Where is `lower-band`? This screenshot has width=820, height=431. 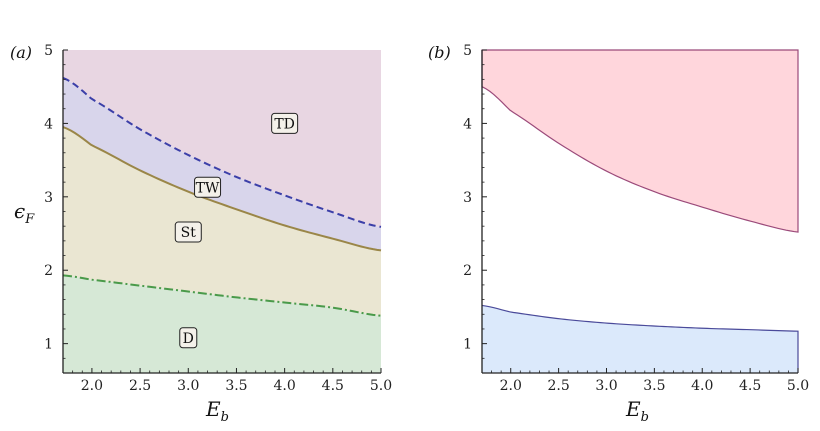 lower-band is located at coordinates (640, 339).